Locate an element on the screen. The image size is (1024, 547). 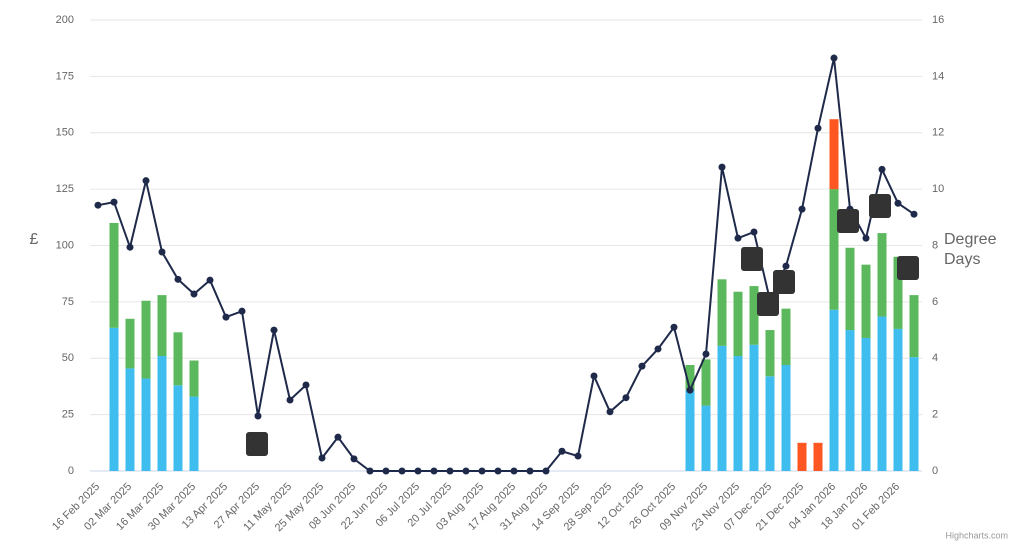
y2-tick-label: 2 is located at coordinates (935, 415).